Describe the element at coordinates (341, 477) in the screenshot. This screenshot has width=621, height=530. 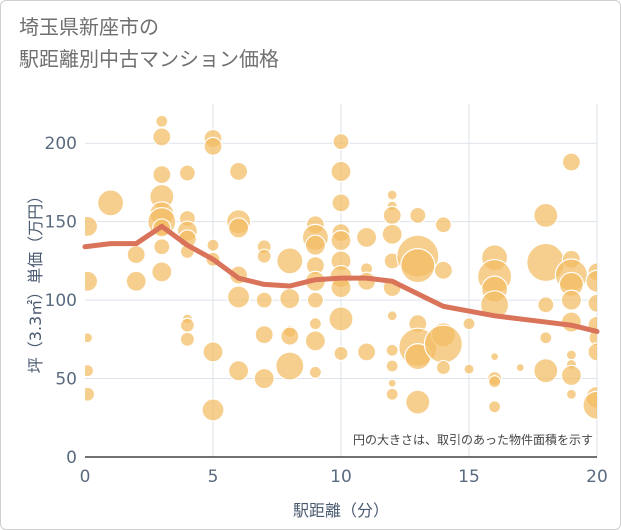
I see `x-tick-label: 10` at that location.